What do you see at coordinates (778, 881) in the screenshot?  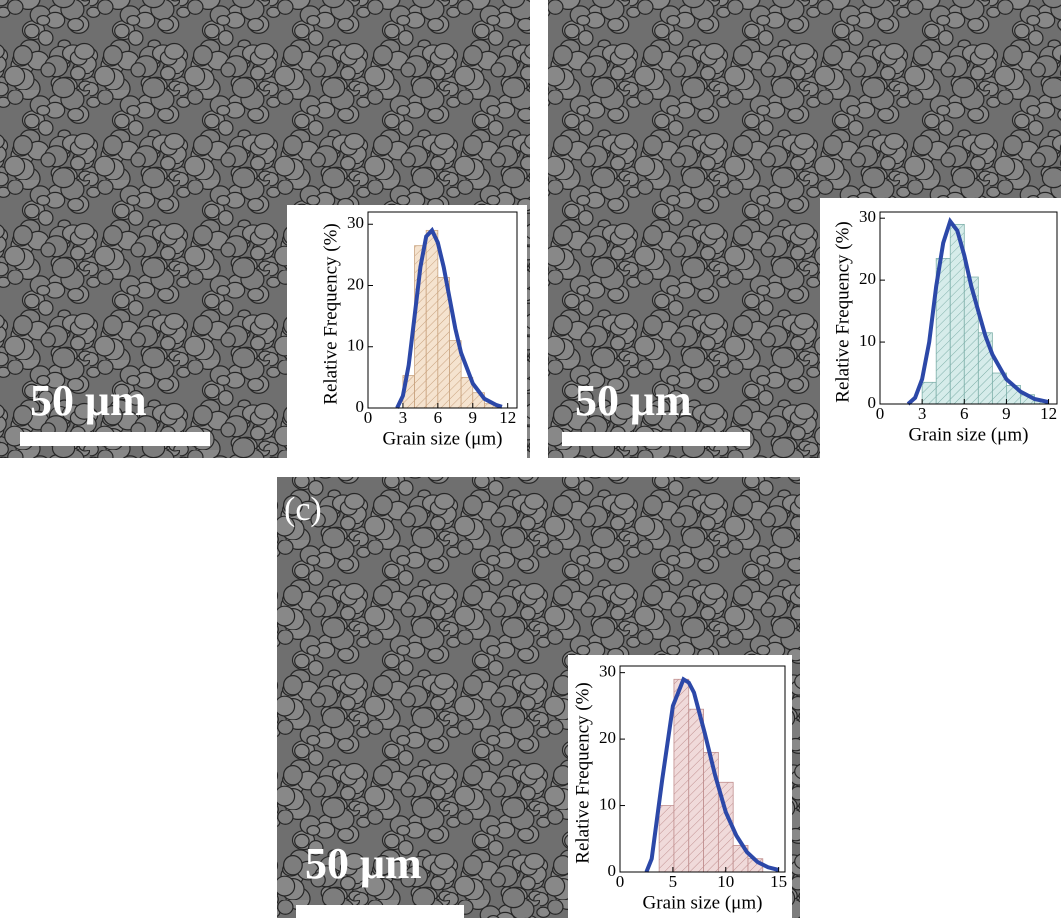 I see `x-tick-label: 15` at bounding box center [778, 881].